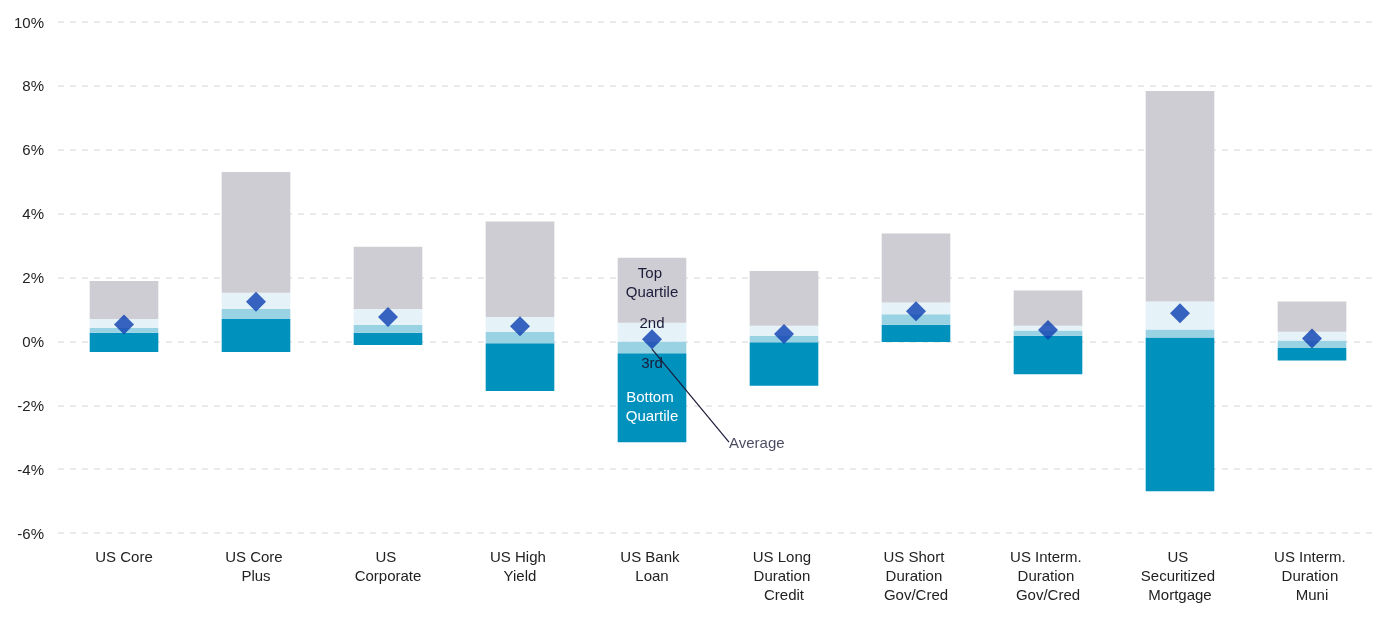  Describe the element at coordinates (652, 566) in the screenshot. I see `x-tick-label: US Bank Loan` at that location.